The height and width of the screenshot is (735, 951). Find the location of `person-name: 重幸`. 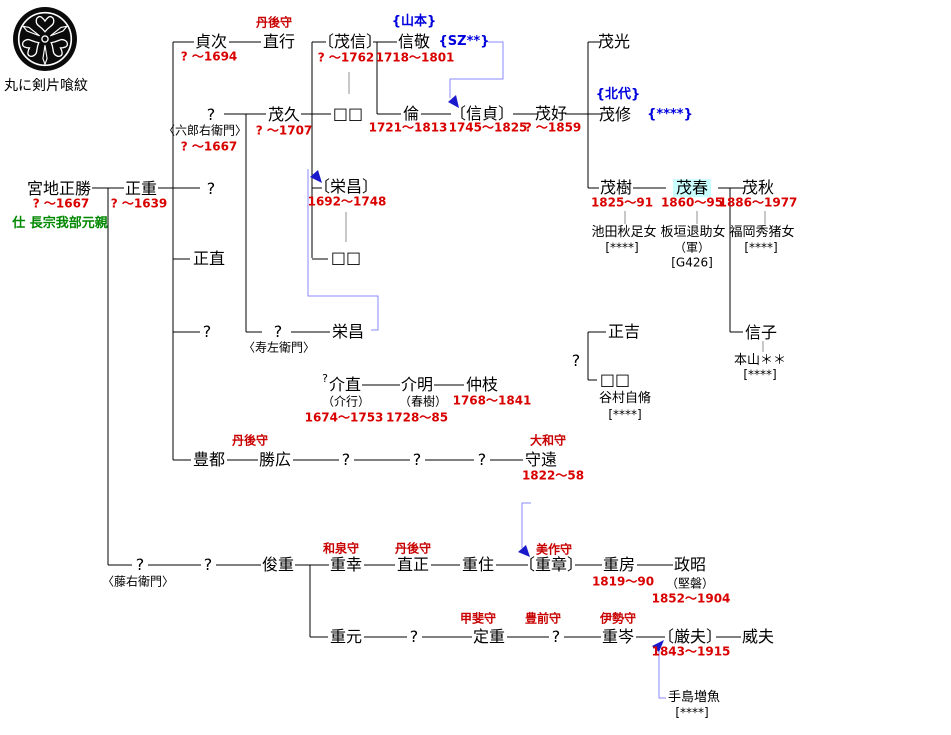

person-name: 重幸 is located at coordinates (346, 565).